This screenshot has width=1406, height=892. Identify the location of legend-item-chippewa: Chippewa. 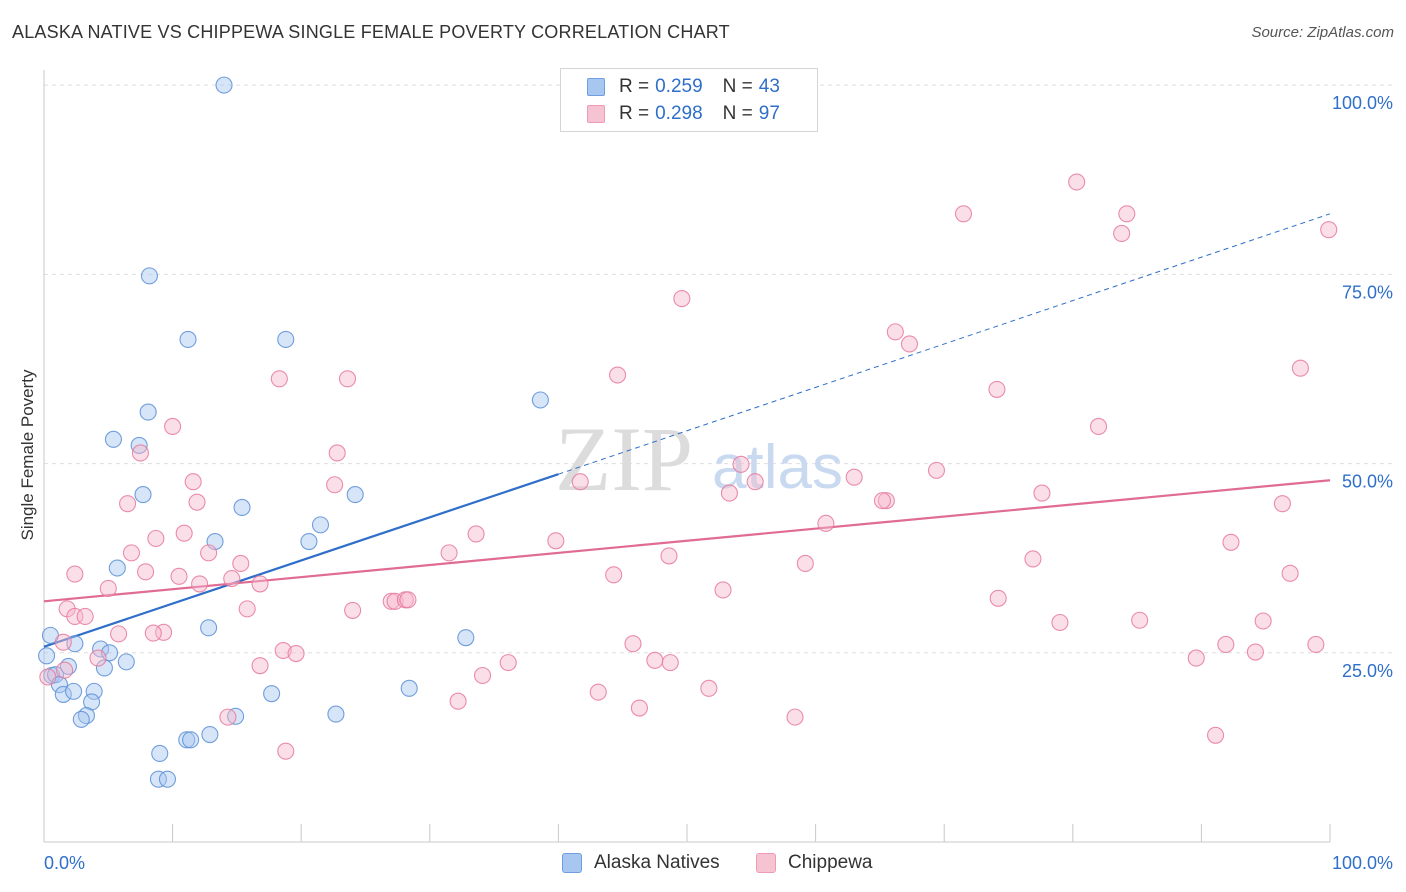
(814, 863).